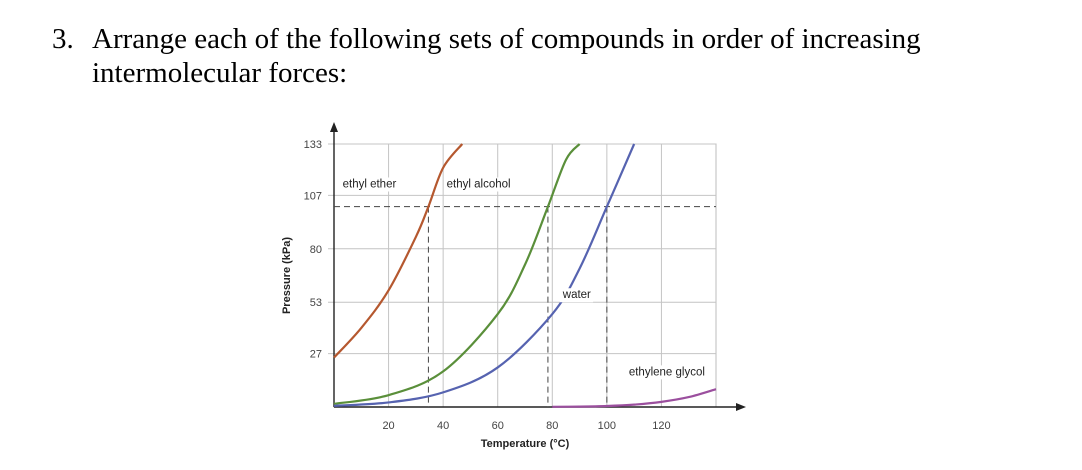 Image resolution: width=1082 pixels, height=470 pixels. Describe the element at coordinates (661, 426) in the screenshot. I see `x-tick-label: 120` at that location.